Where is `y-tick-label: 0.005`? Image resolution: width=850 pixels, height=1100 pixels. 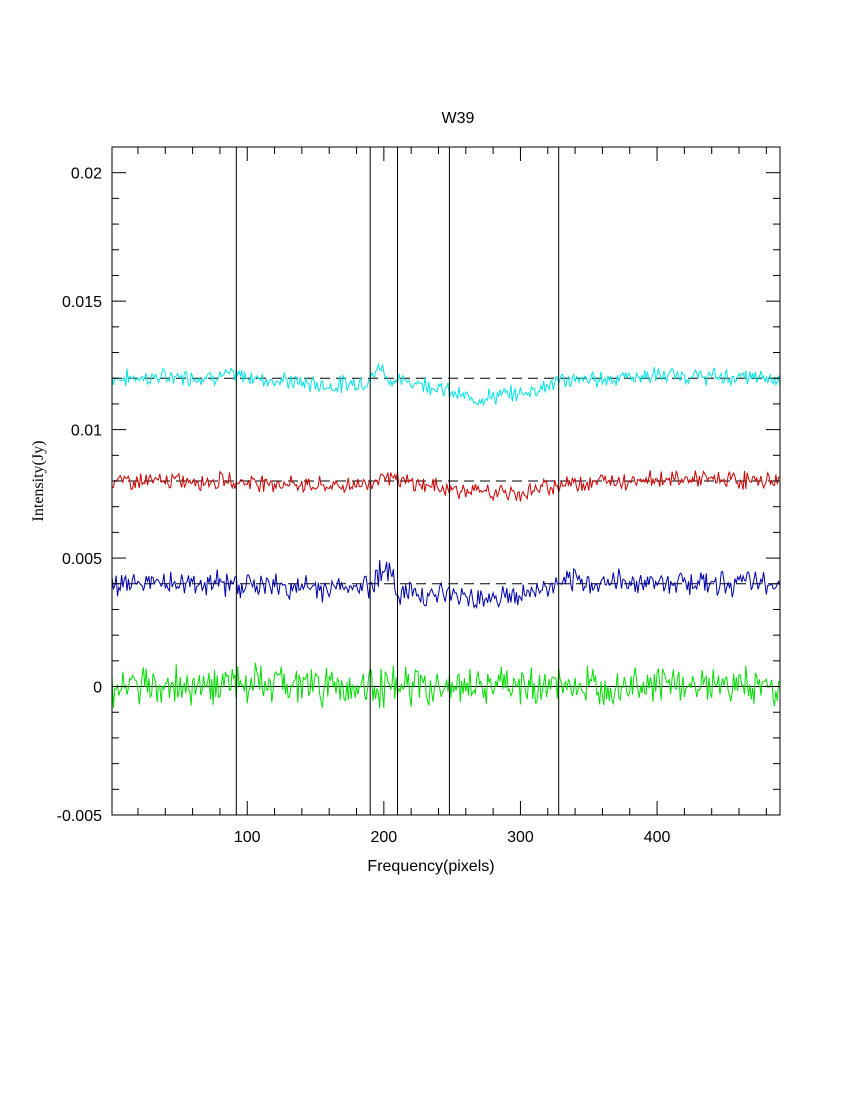 y-tick-label: 0.005 is located at coordinates (82, 559).